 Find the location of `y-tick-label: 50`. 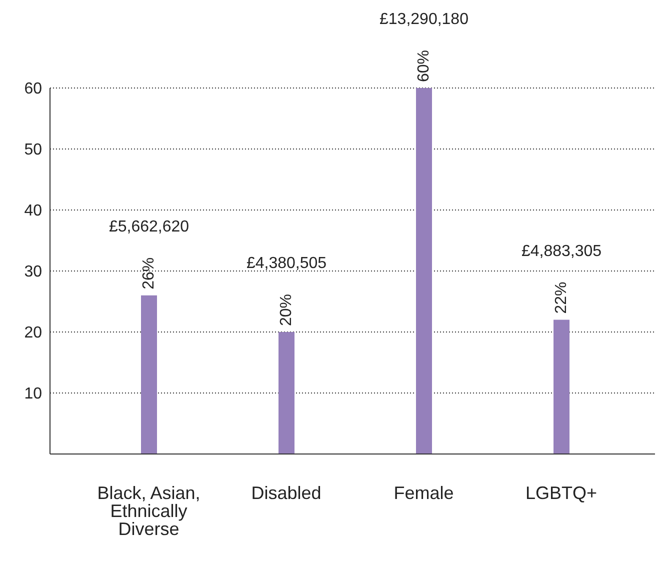

y-tick-label: 50 is located at coordinates (33, 150).